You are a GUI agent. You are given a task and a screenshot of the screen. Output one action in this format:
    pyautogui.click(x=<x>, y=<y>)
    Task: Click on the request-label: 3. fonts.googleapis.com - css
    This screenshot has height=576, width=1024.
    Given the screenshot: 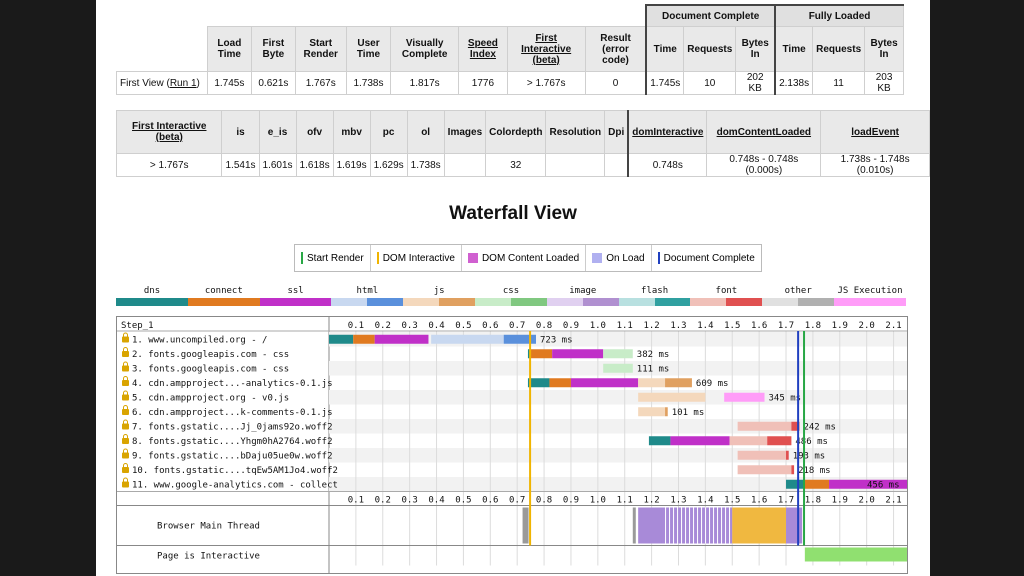 What is the action you would take?
    pyautogui.click(x=210, y=370)
    